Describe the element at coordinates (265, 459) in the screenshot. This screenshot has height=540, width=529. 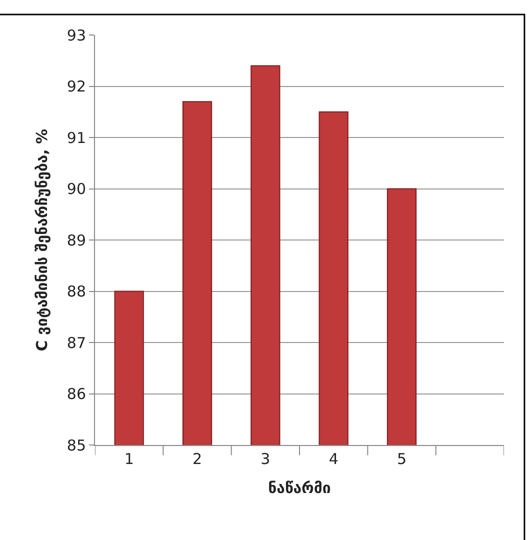
I see `x-tick-label: 3` at that location.